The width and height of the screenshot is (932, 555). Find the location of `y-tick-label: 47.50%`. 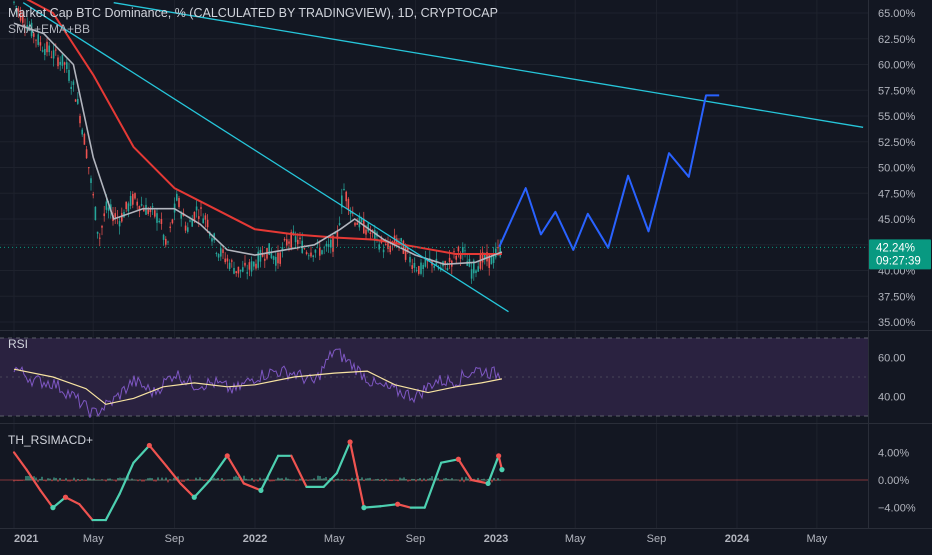

y-tick-label: 47.50% is located at coordinates (897, 194).